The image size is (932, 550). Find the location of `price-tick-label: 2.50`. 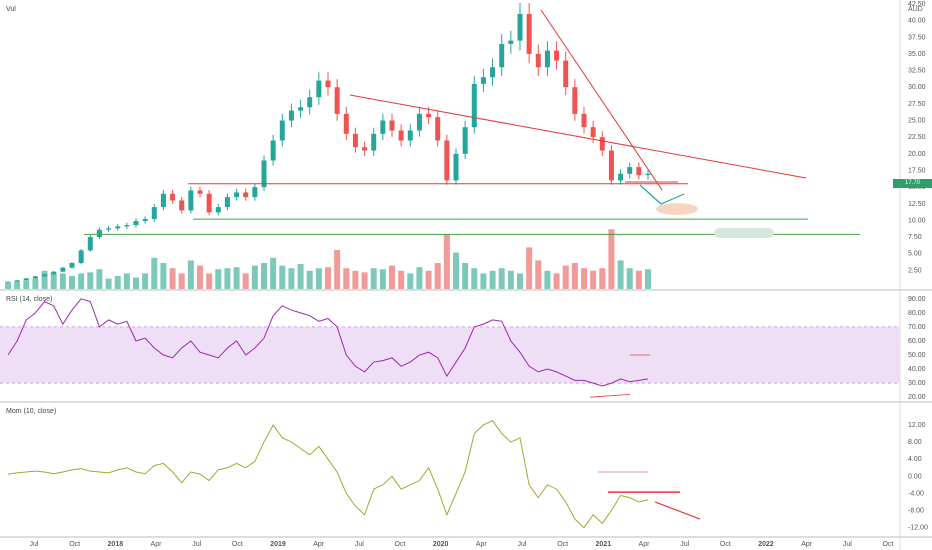

price-tick-label: 2.50 is located at coordinates (915, 270).